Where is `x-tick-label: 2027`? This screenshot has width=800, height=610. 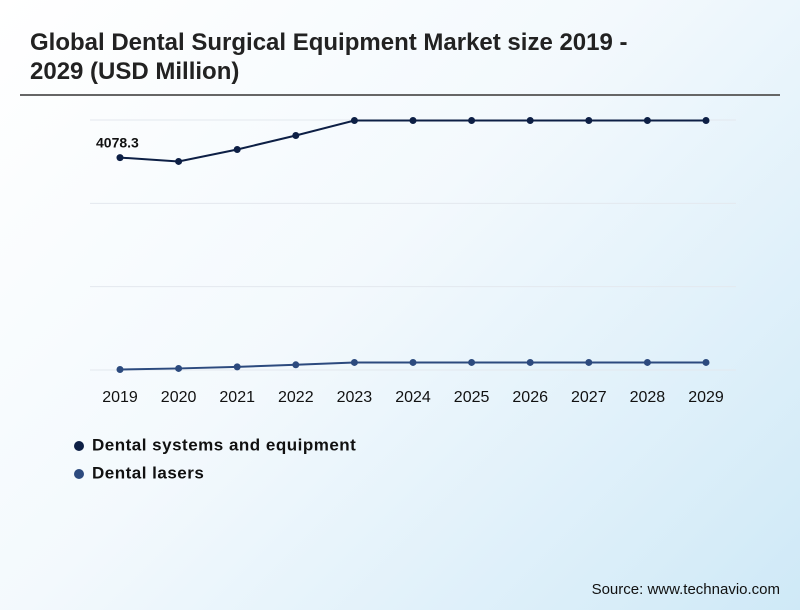 x-tick-label: 2027 is located at coordinates (589, 397).